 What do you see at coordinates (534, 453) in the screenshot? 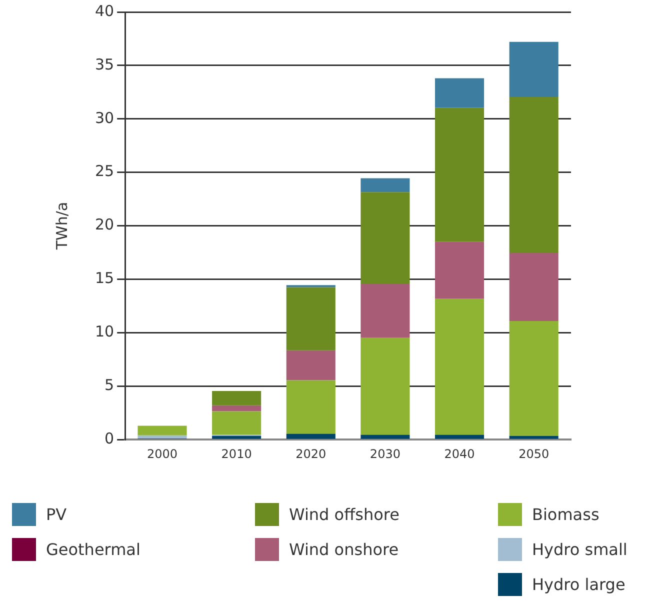
I see `x-tick-label: 2050` at bounding box center [534, 453].